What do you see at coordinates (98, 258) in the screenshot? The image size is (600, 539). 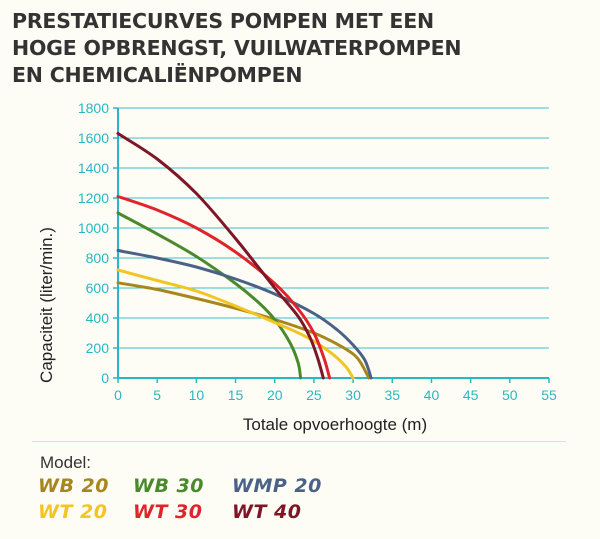 I see `y-tick-label: 800` at bounding box center [98, 258].